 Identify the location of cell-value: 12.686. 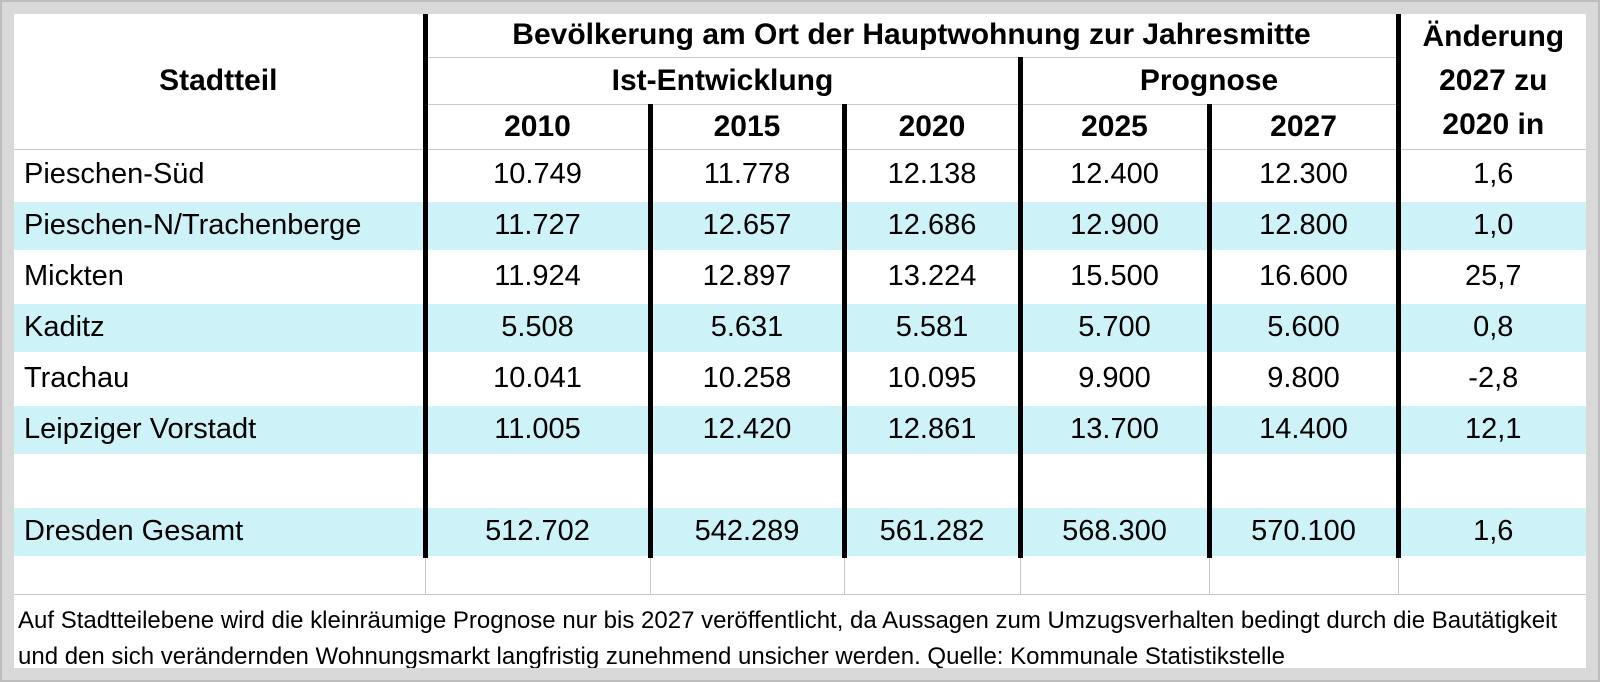
(933, 225).